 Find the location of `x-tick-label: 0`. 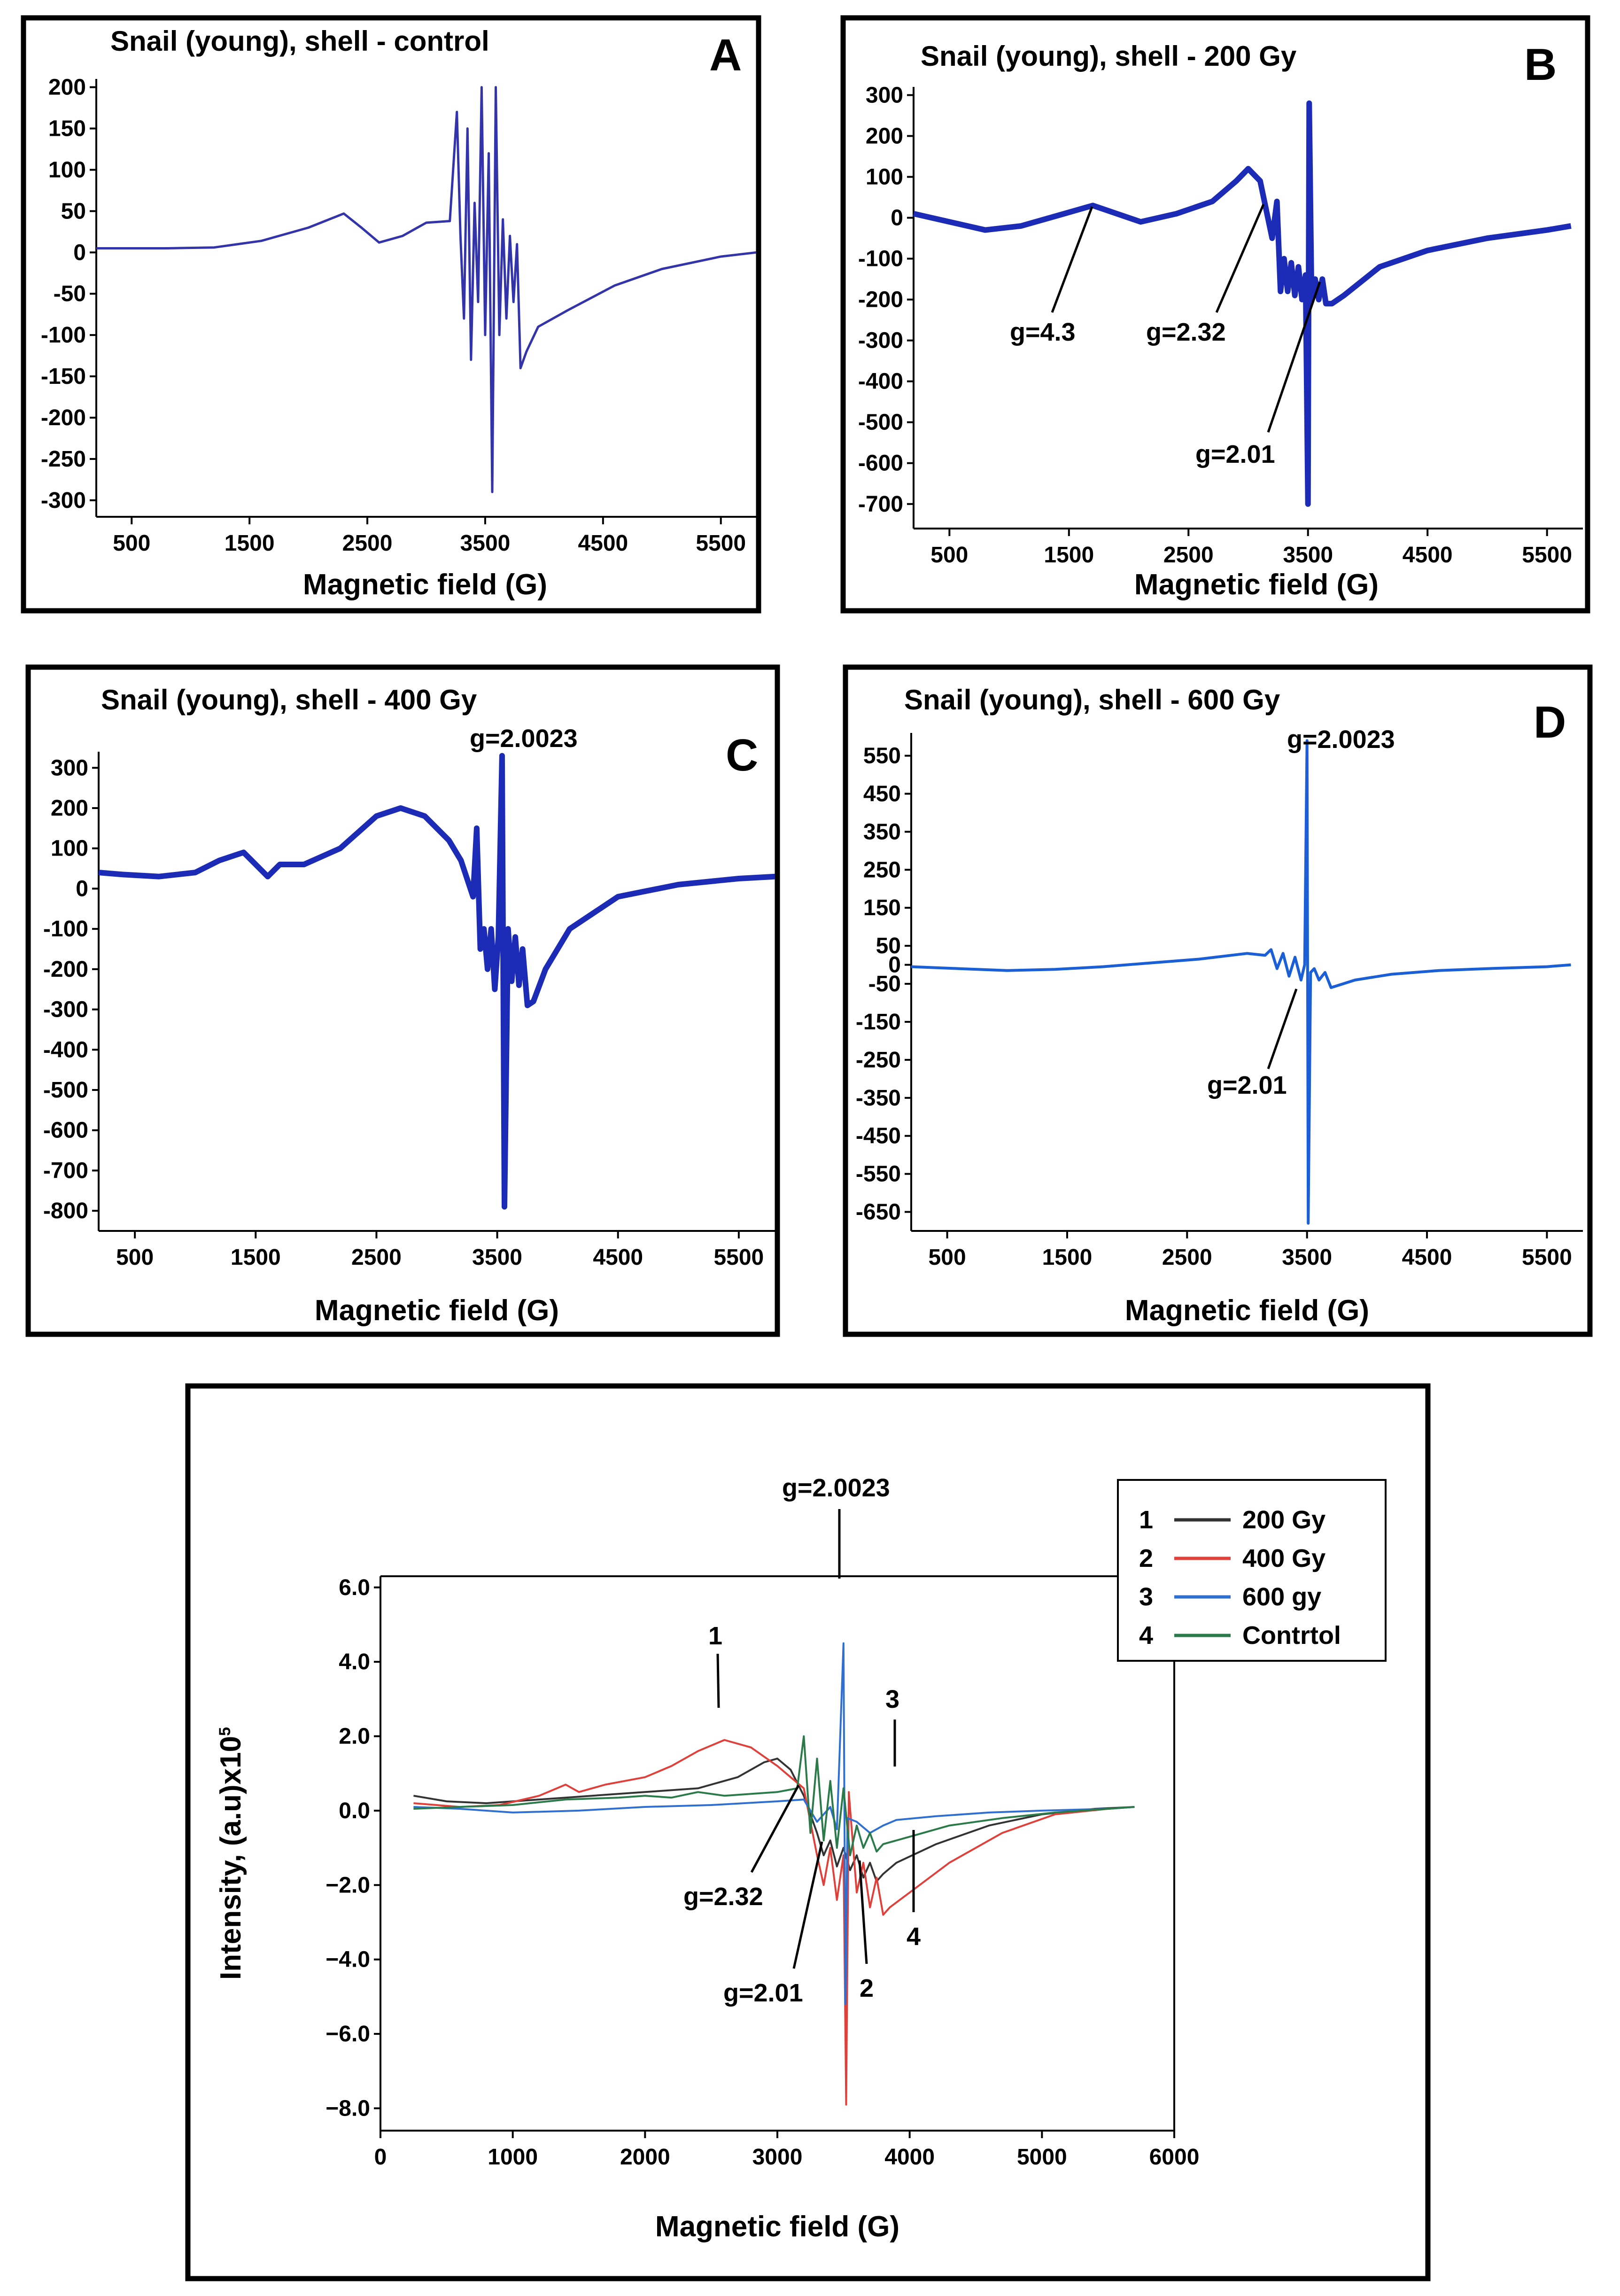

x-tick-label: 0 is located at coordinates (381, 2158).